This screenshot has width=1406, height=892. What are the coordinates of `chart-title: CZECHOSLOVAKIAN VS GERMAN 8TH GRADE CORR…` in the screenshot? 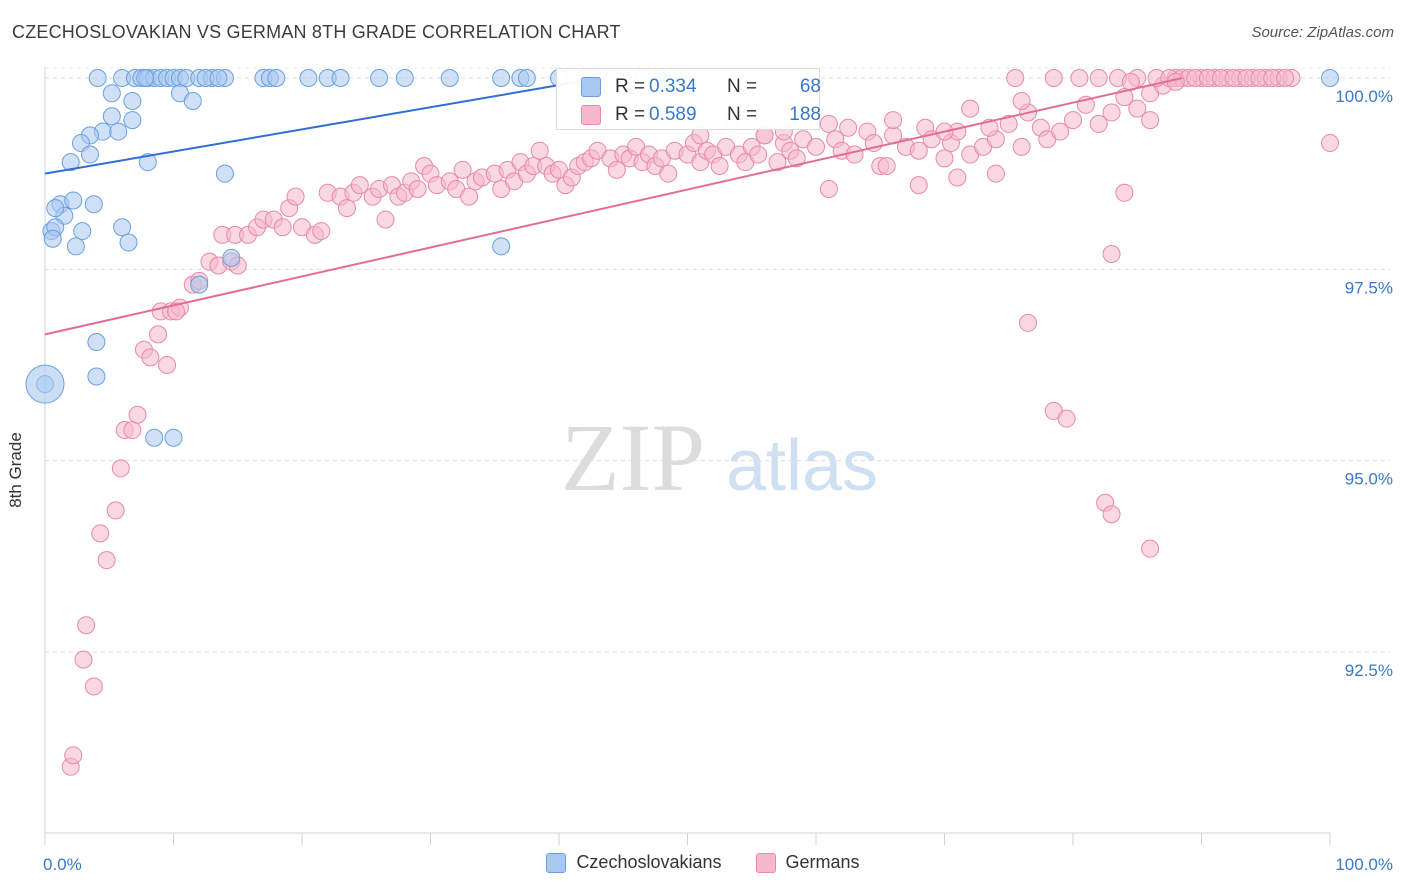 It's located at (316, 32).